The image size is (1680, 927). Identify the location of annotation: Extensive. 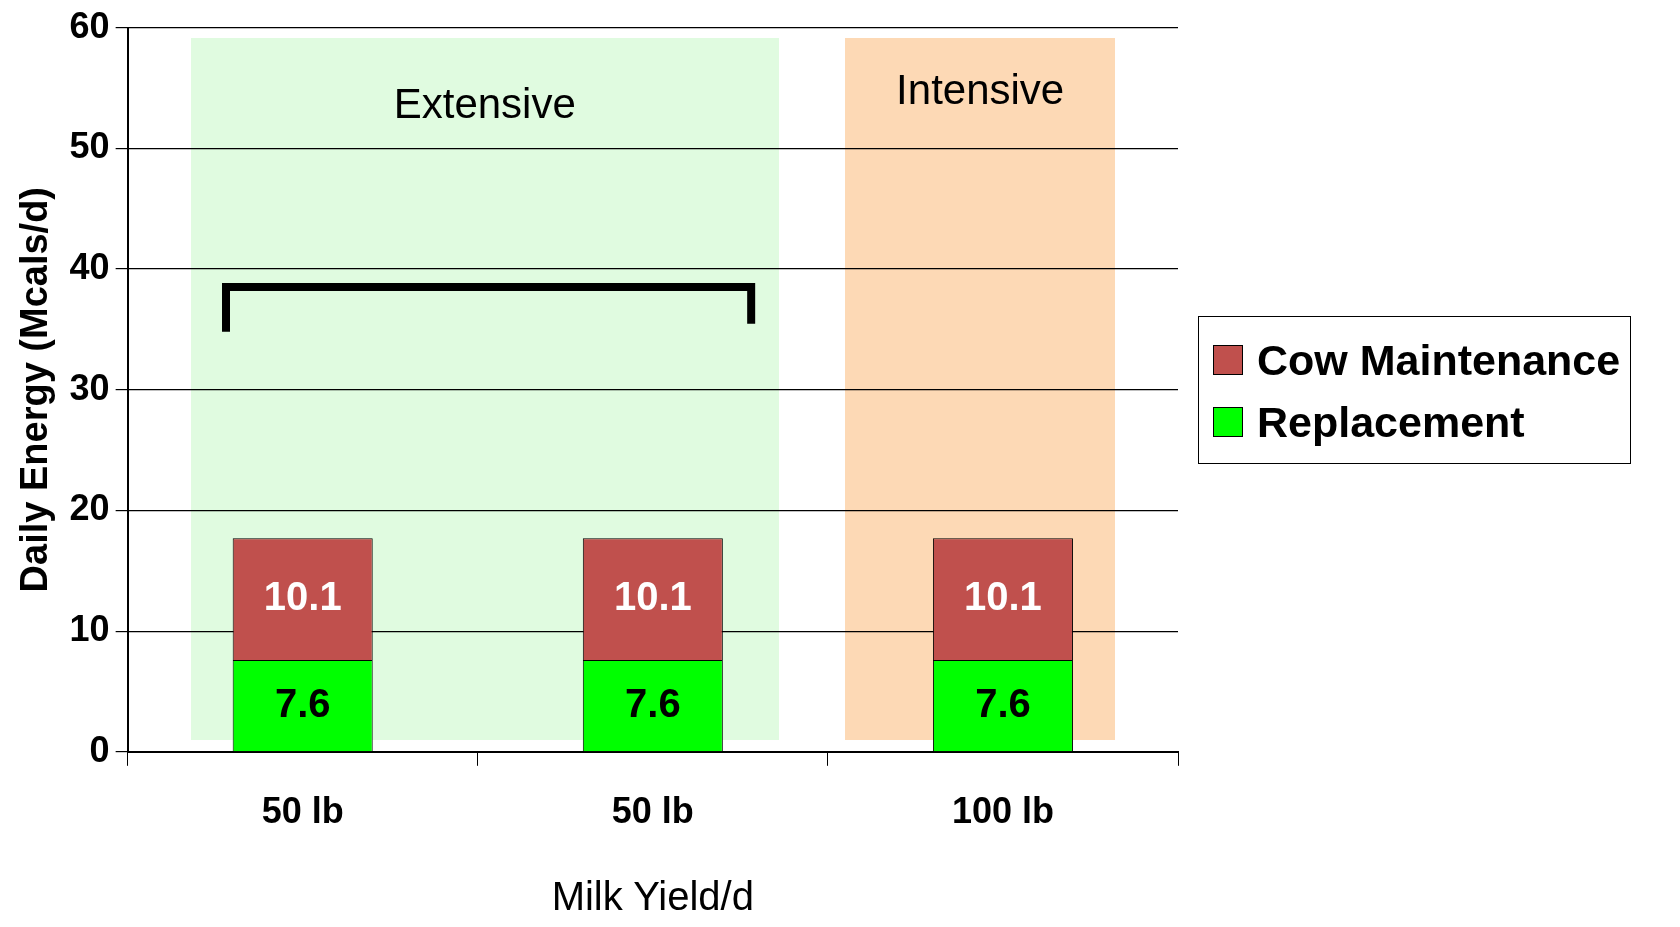
(484, 103).